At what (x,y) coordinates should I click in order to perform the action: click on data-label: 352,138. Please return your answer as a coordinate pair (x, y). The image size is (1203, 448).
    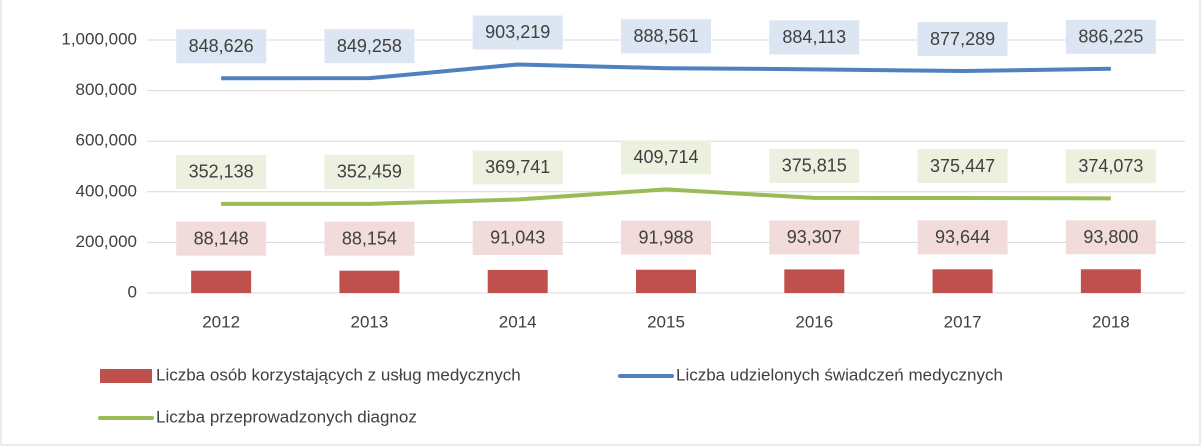
    Looking at the image, I should click on (221, 172).